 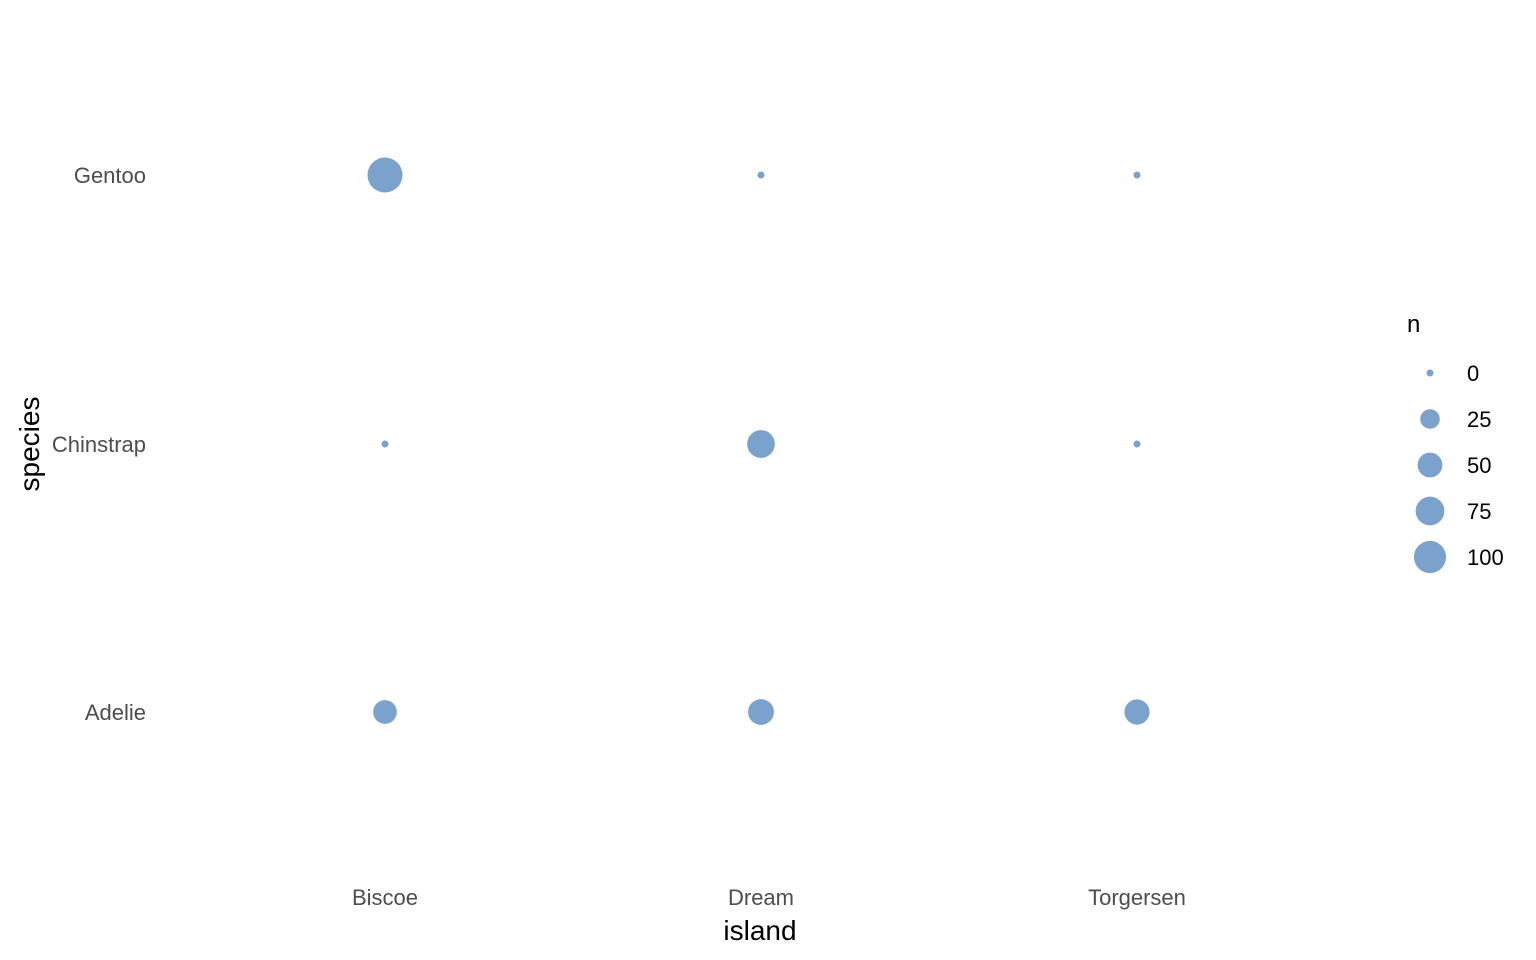 What do you see at coordinates (1458, 467) in the screenshot?
I see `legend-keys: 0 25 50 75 100` at bounding box center [1458, 467].